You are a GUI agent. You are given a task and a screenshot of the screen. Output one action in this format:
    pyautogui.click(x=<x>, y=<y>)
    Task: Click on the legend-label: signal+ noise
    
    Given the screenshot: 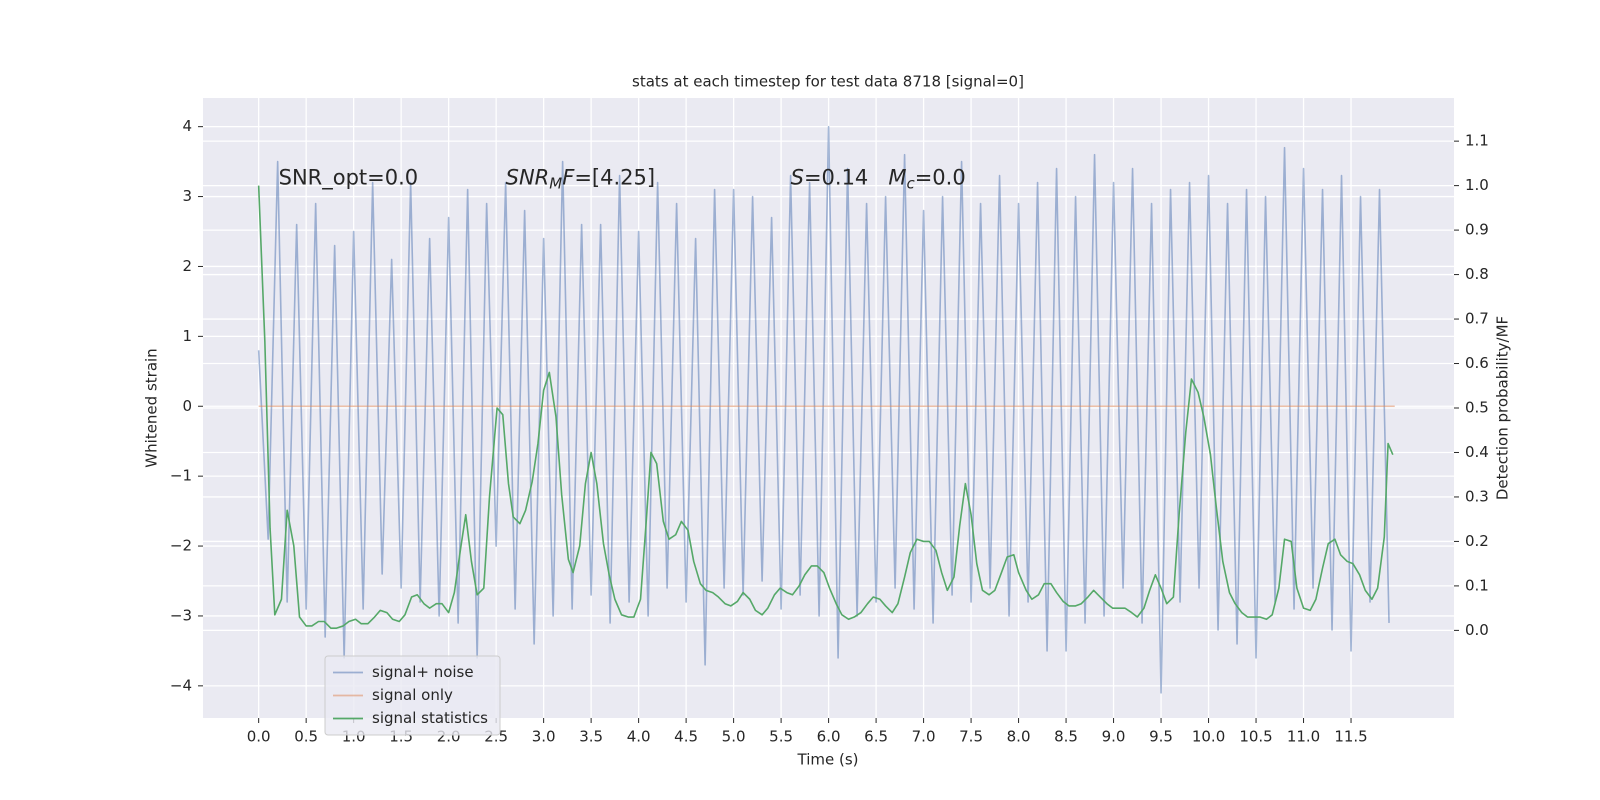 What is the action you would take?
    pyautogui.click(x=423, y=672)
    